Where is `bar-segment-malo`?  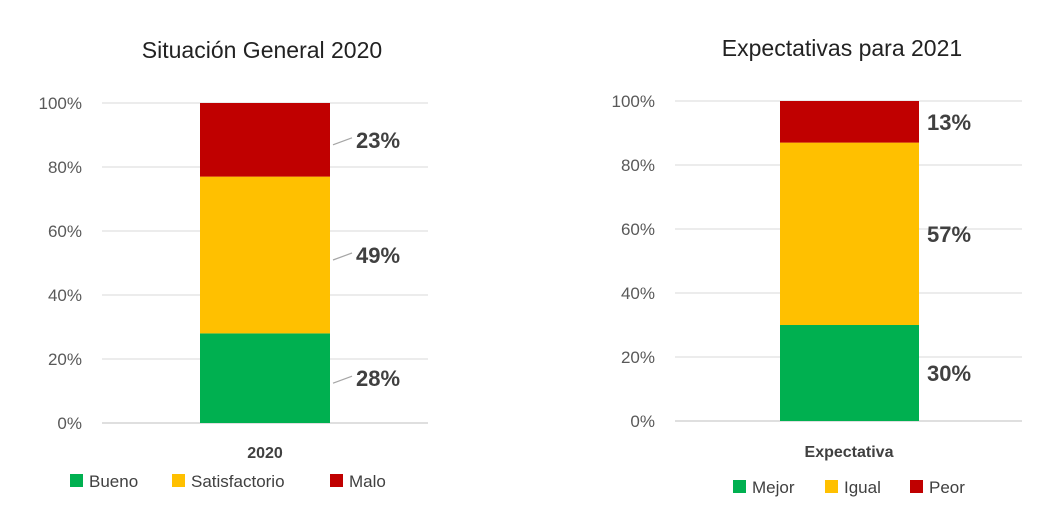 bar-segment-malo is located at coordinates (265, 140).